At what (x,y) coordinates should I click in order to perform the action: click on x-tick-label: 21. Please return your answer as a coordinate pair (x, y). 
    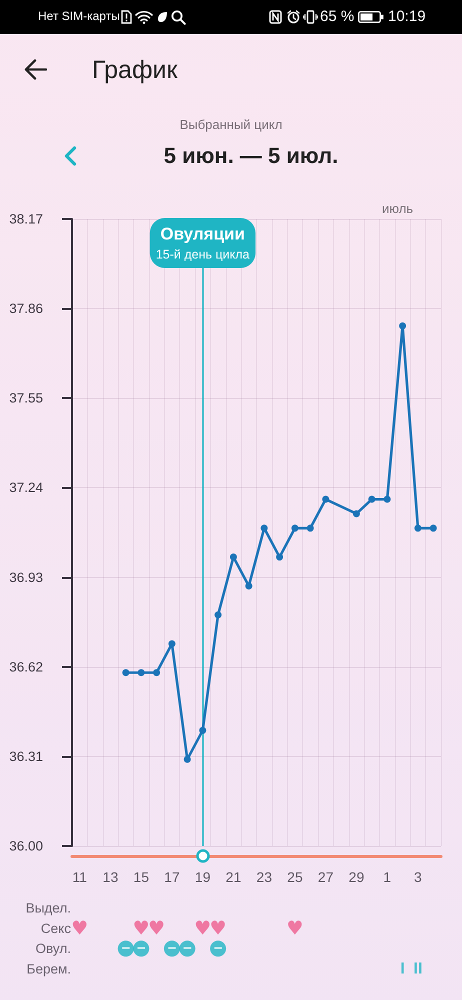
    Looking at the image, I should click on (234, 877).